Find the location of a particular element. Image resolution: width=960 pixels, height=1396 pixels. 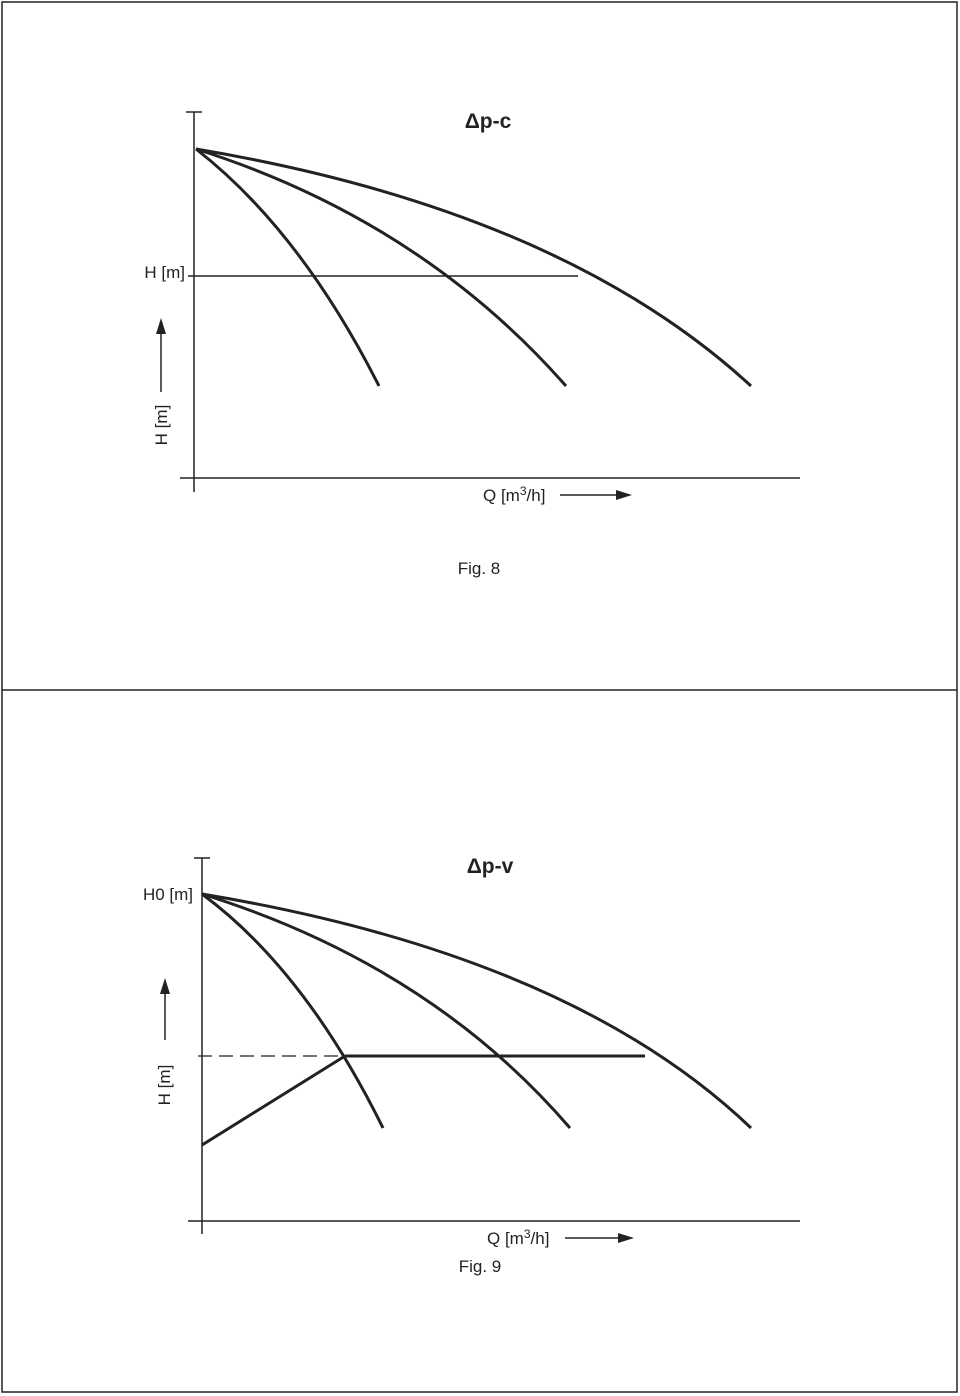

caption: Fig. 9 is located at coordinates (480, 1266).